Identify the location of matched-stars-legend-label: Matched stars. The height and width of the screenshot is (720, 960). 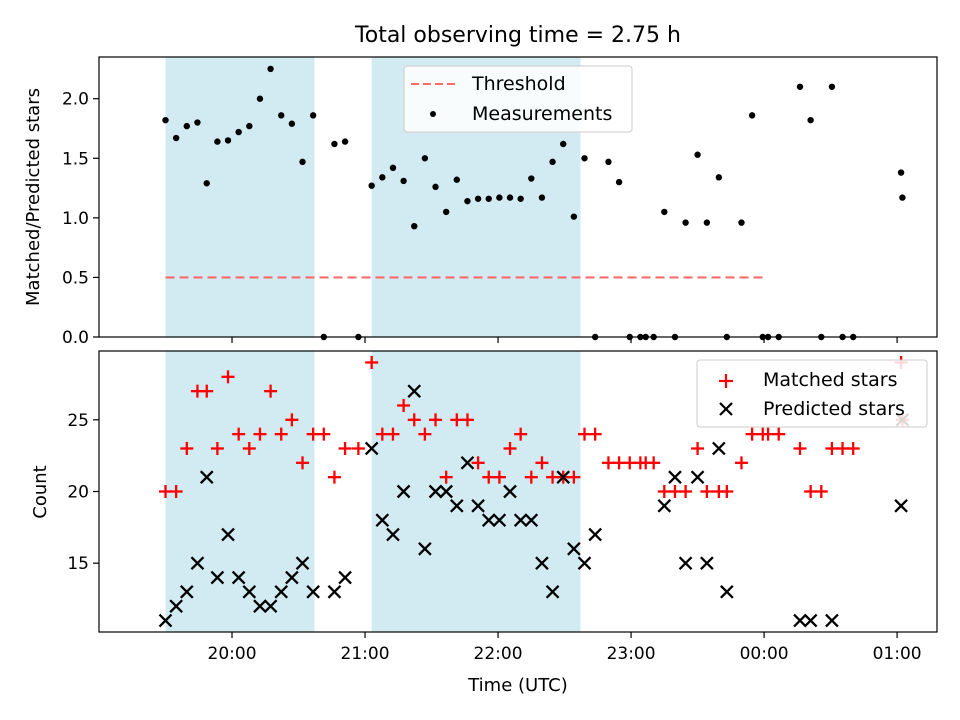
(830, 380).